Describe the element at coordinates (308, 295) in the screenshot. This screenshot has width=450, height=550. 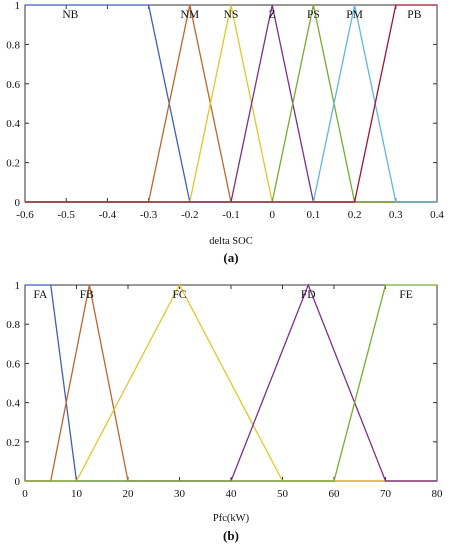
I see `mf-label-fd: FD` at that location.